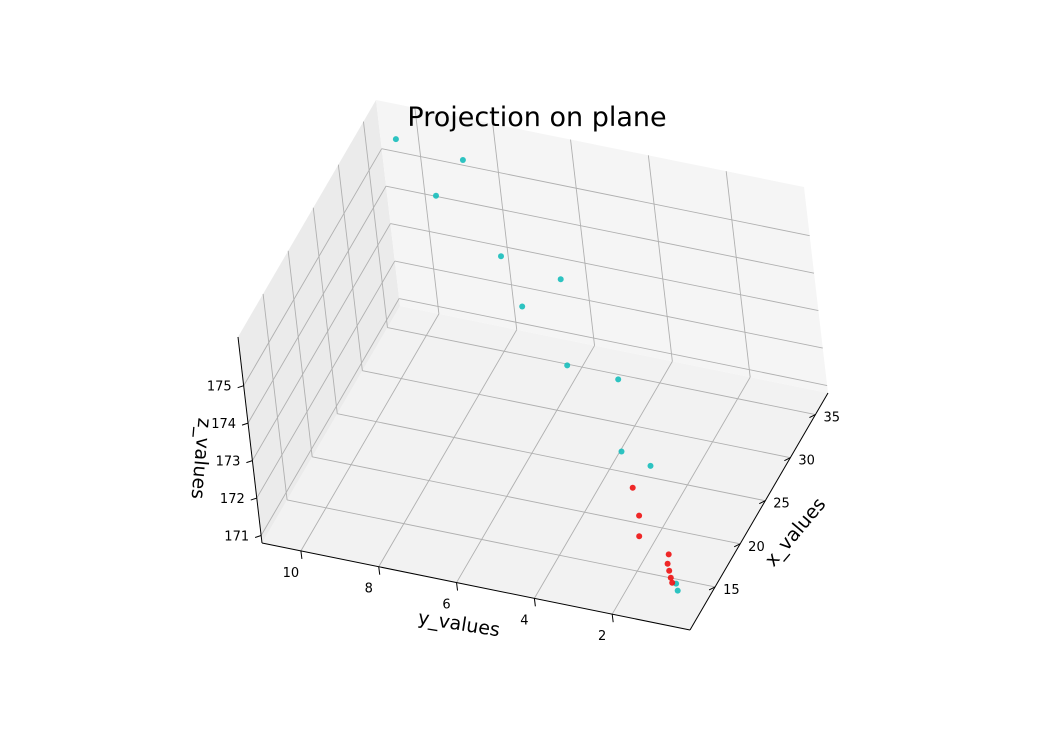 Image resolution: width=1050 pixels, height=744 pixels. I want to click on z-axis-label: z_values, so click(200, 458).